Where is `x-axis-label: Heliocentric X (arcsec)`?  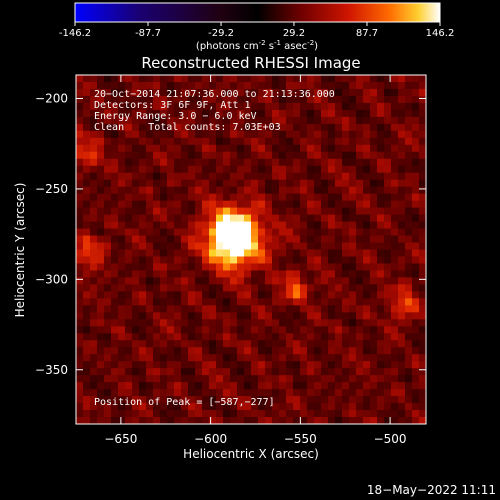 x-axis-label: Heliocentric X (arcsec) is located at coordinates (251, 454).